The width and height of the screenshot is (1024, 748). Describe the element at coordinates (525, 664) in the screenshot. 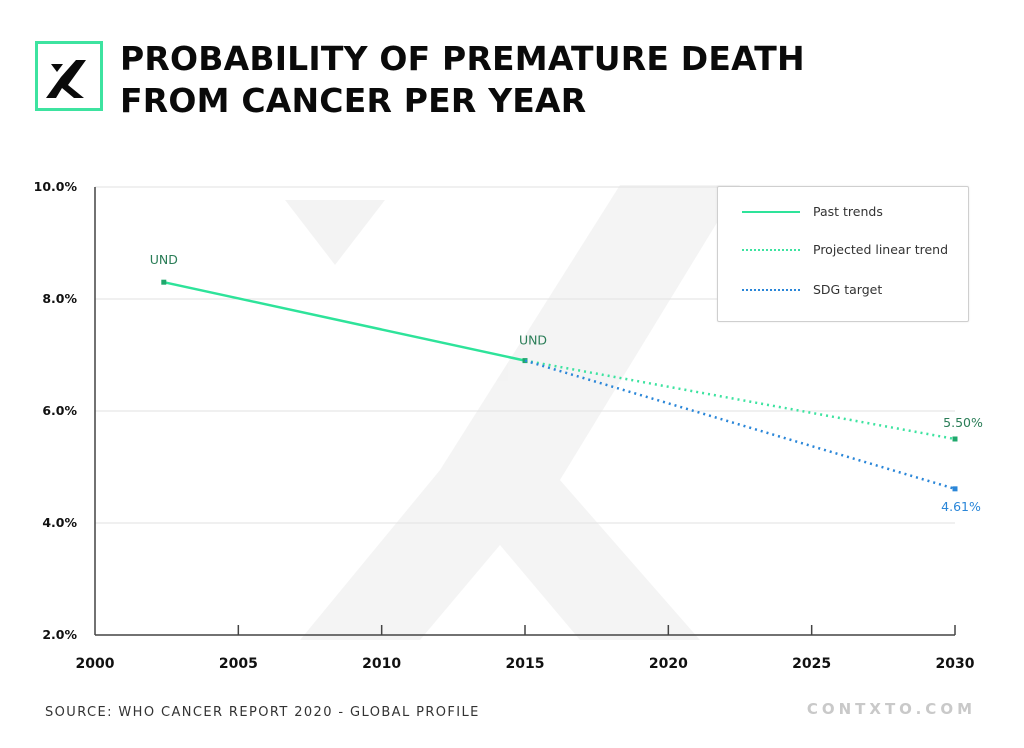

I see `x-tick-label: 2015` at that location.